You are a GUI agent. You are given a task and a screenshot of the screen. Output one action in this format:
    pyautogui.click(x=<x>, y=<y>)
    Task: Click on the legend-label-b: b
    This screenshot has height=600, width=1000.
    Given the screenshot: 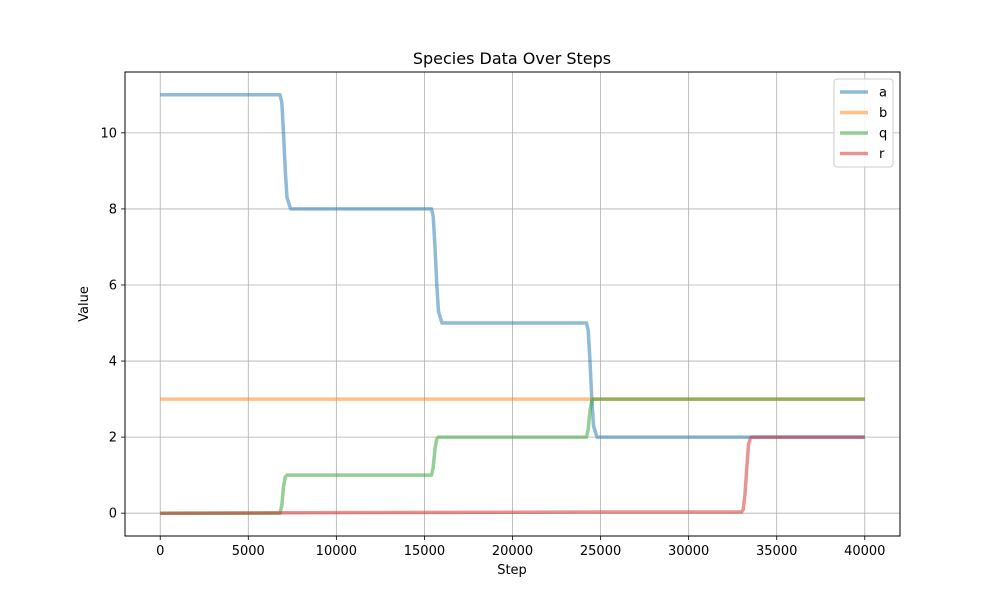 What is the action you would take?
    pyautogui.click(x=883, y=113)
    